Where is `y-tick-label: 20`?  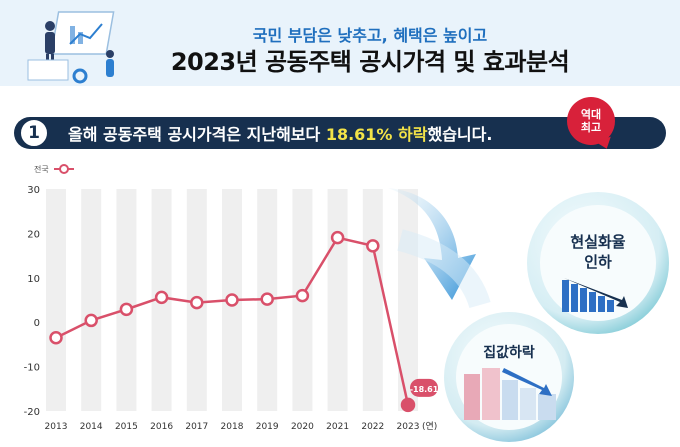
y-tick-label: 20 is located at coordinates (33, 234).